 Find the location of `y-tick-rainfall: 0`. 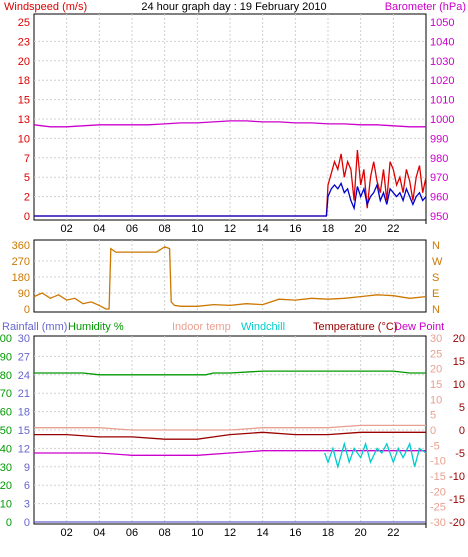

y-tick-rainfall: 0 is located at coordinates (27, 523).